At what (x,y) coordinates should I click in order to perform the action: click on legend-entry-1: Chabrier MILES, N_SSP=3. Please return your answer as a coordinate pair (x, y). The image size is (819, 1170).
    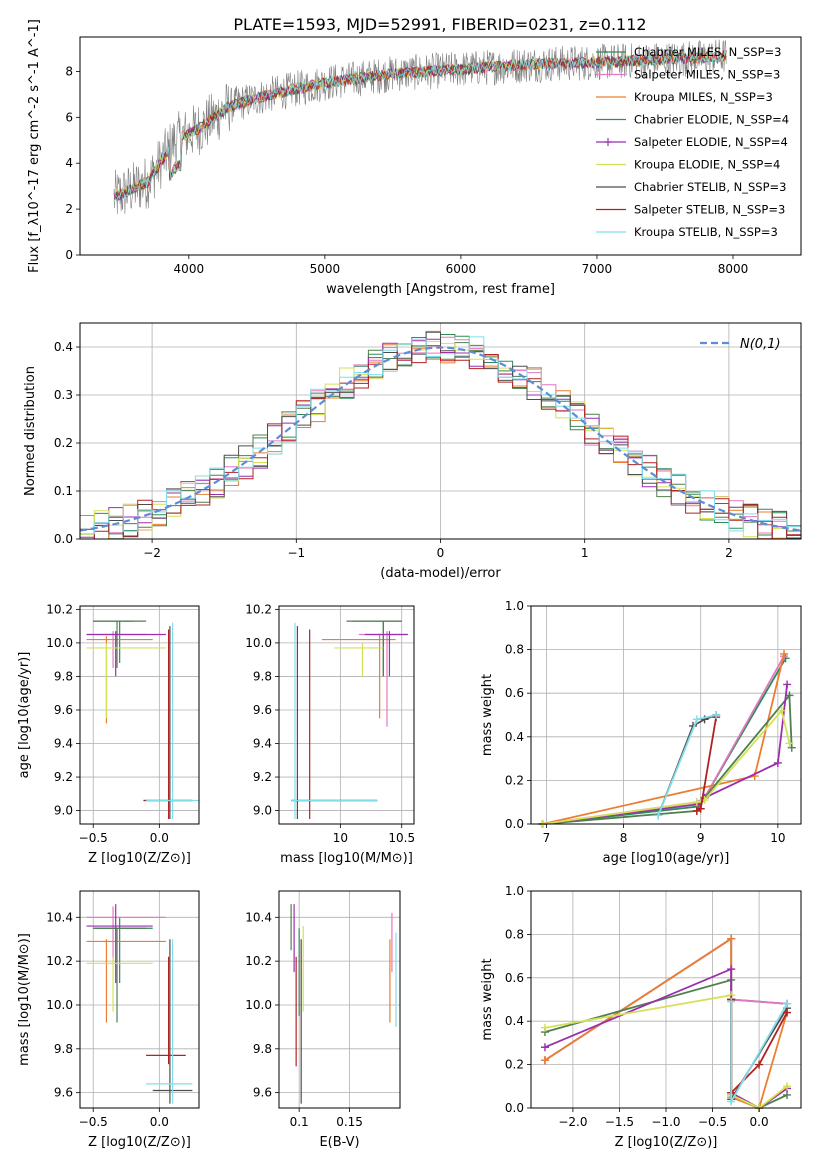
    Looking at the image, I should click on (688, 52).